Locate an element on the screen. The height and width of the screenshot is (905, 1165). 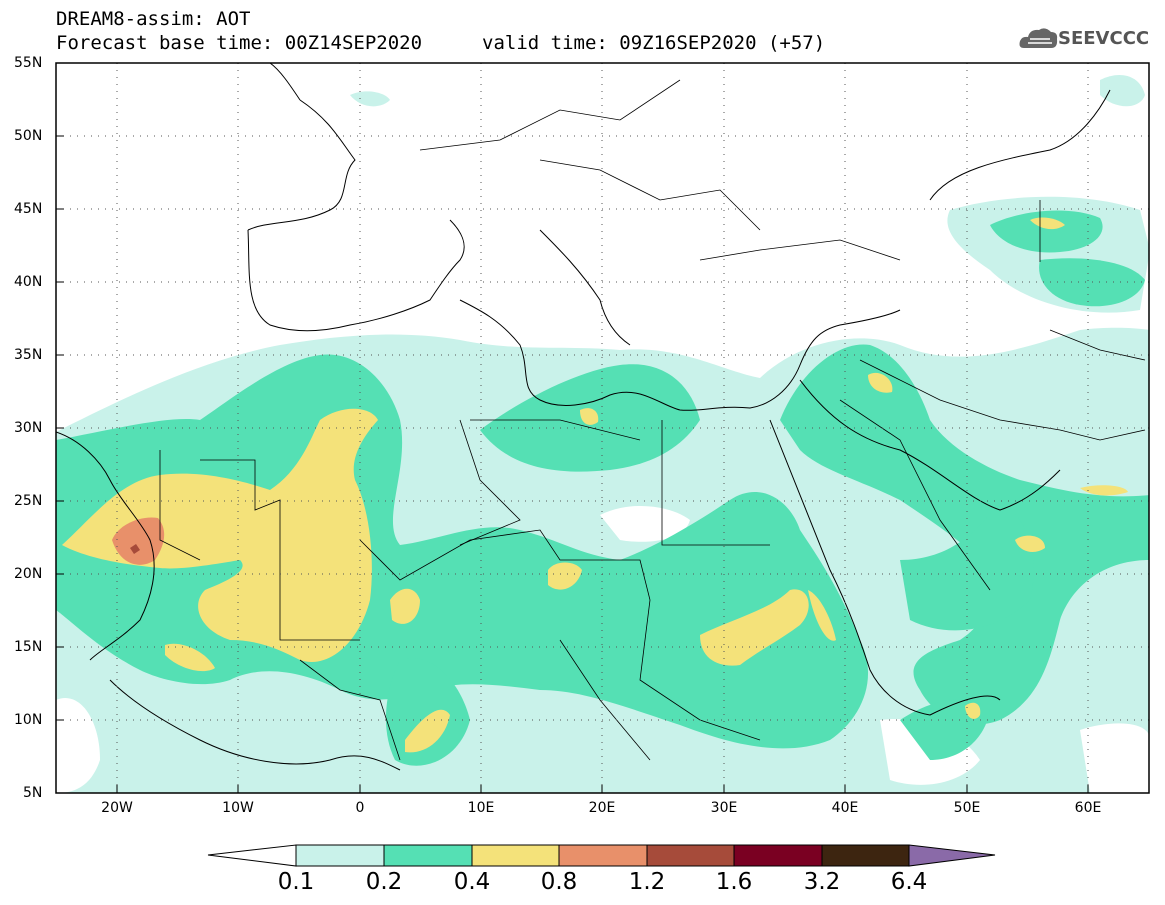
lat-label: 20N is located at coordinates (28, 574).